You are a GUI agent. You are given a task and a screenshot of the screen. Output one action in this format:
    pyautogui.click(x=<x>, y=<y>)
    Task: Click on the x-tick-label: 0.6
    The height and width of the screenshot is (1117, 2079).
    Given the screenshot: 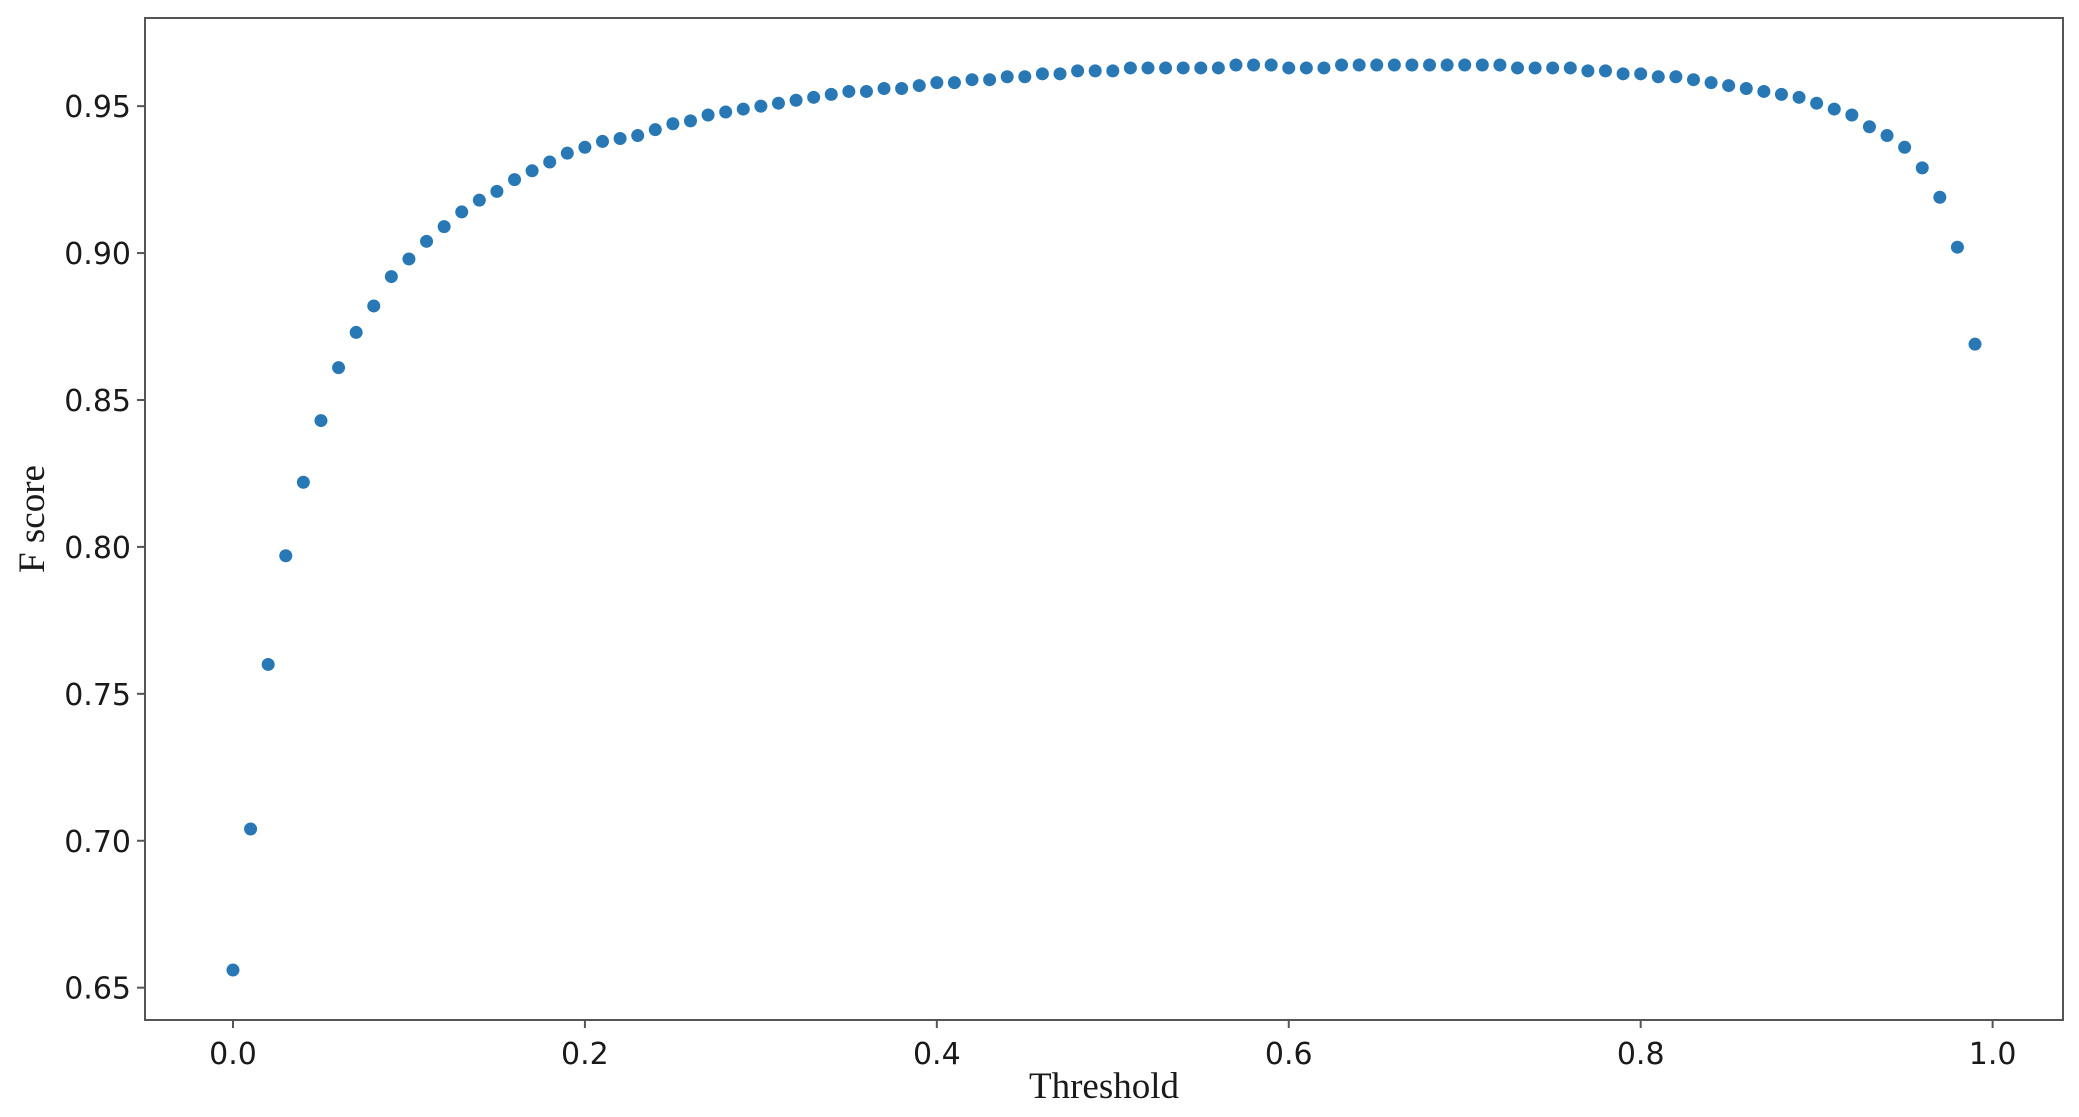 What is the action you would take?
    pyautogui.click(x=1289, y=1054)
    